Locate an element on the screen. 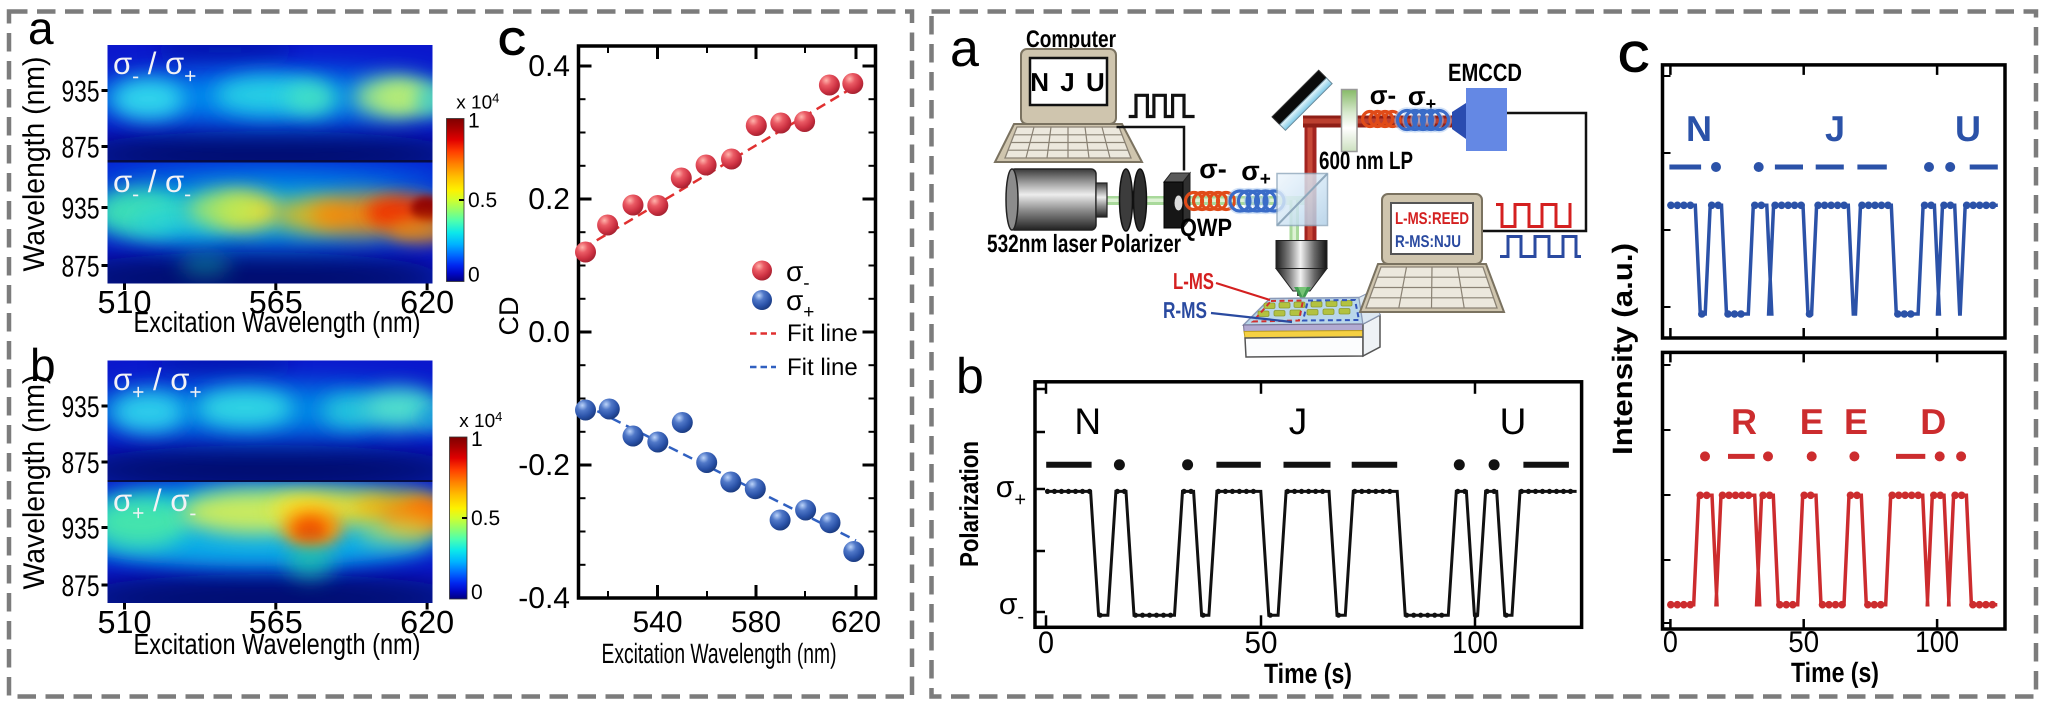 This screenshot has width=2048, height=707. svg-text: CD is located at coordinates (509, 316).